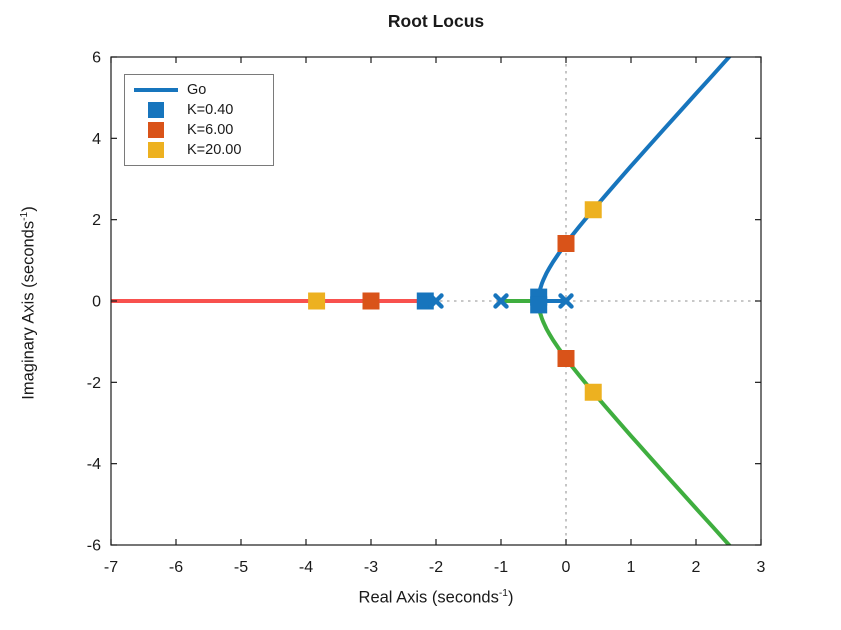 This screenshot has height=630, width=841. What do you see at coordinates (28, 209) in the screenshot?
I see `y-axis-label-close: )` at bounding box center [28, 209].